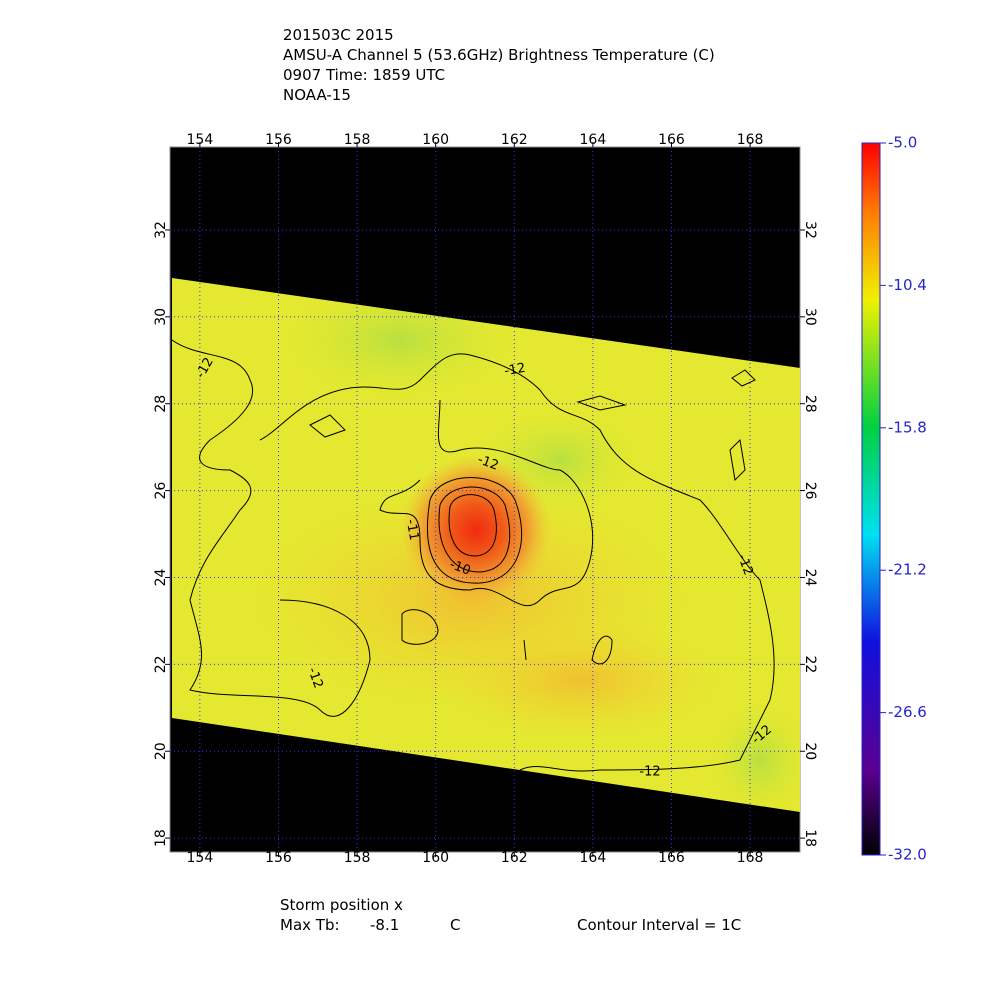 This screenshot has height=1000, width=1000. Describe the element at coordinates (455, 925) in the screenshot. I see `max-tb-unit: C` at that location.